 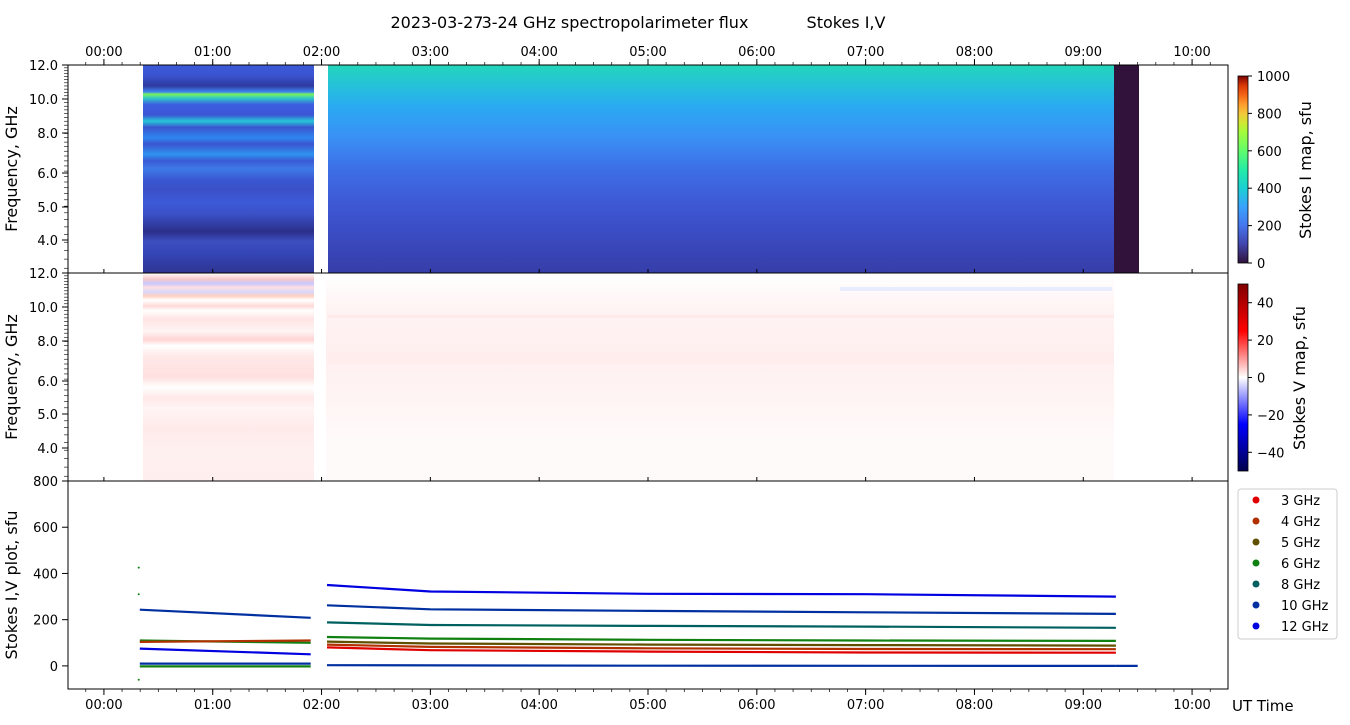 I want to click on stokes-i-ytick-label: 10.0, so click(x=43, y=100).